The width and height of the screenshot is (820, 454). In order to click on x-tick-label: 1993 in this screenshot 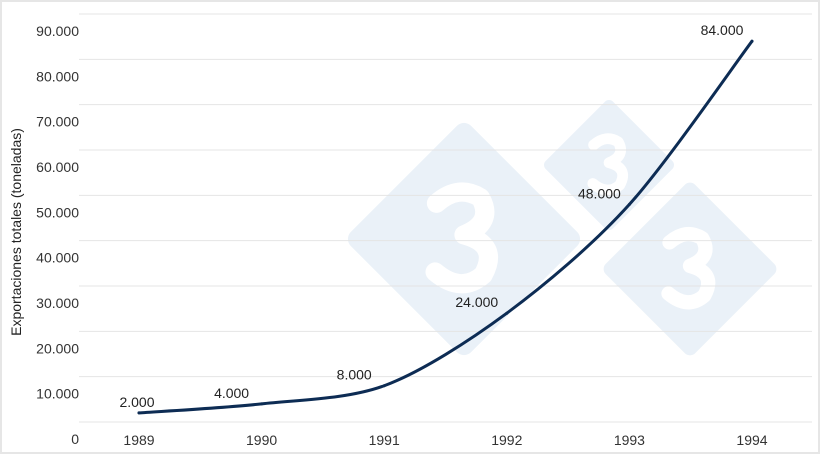, I will do `click(629, 440)`.